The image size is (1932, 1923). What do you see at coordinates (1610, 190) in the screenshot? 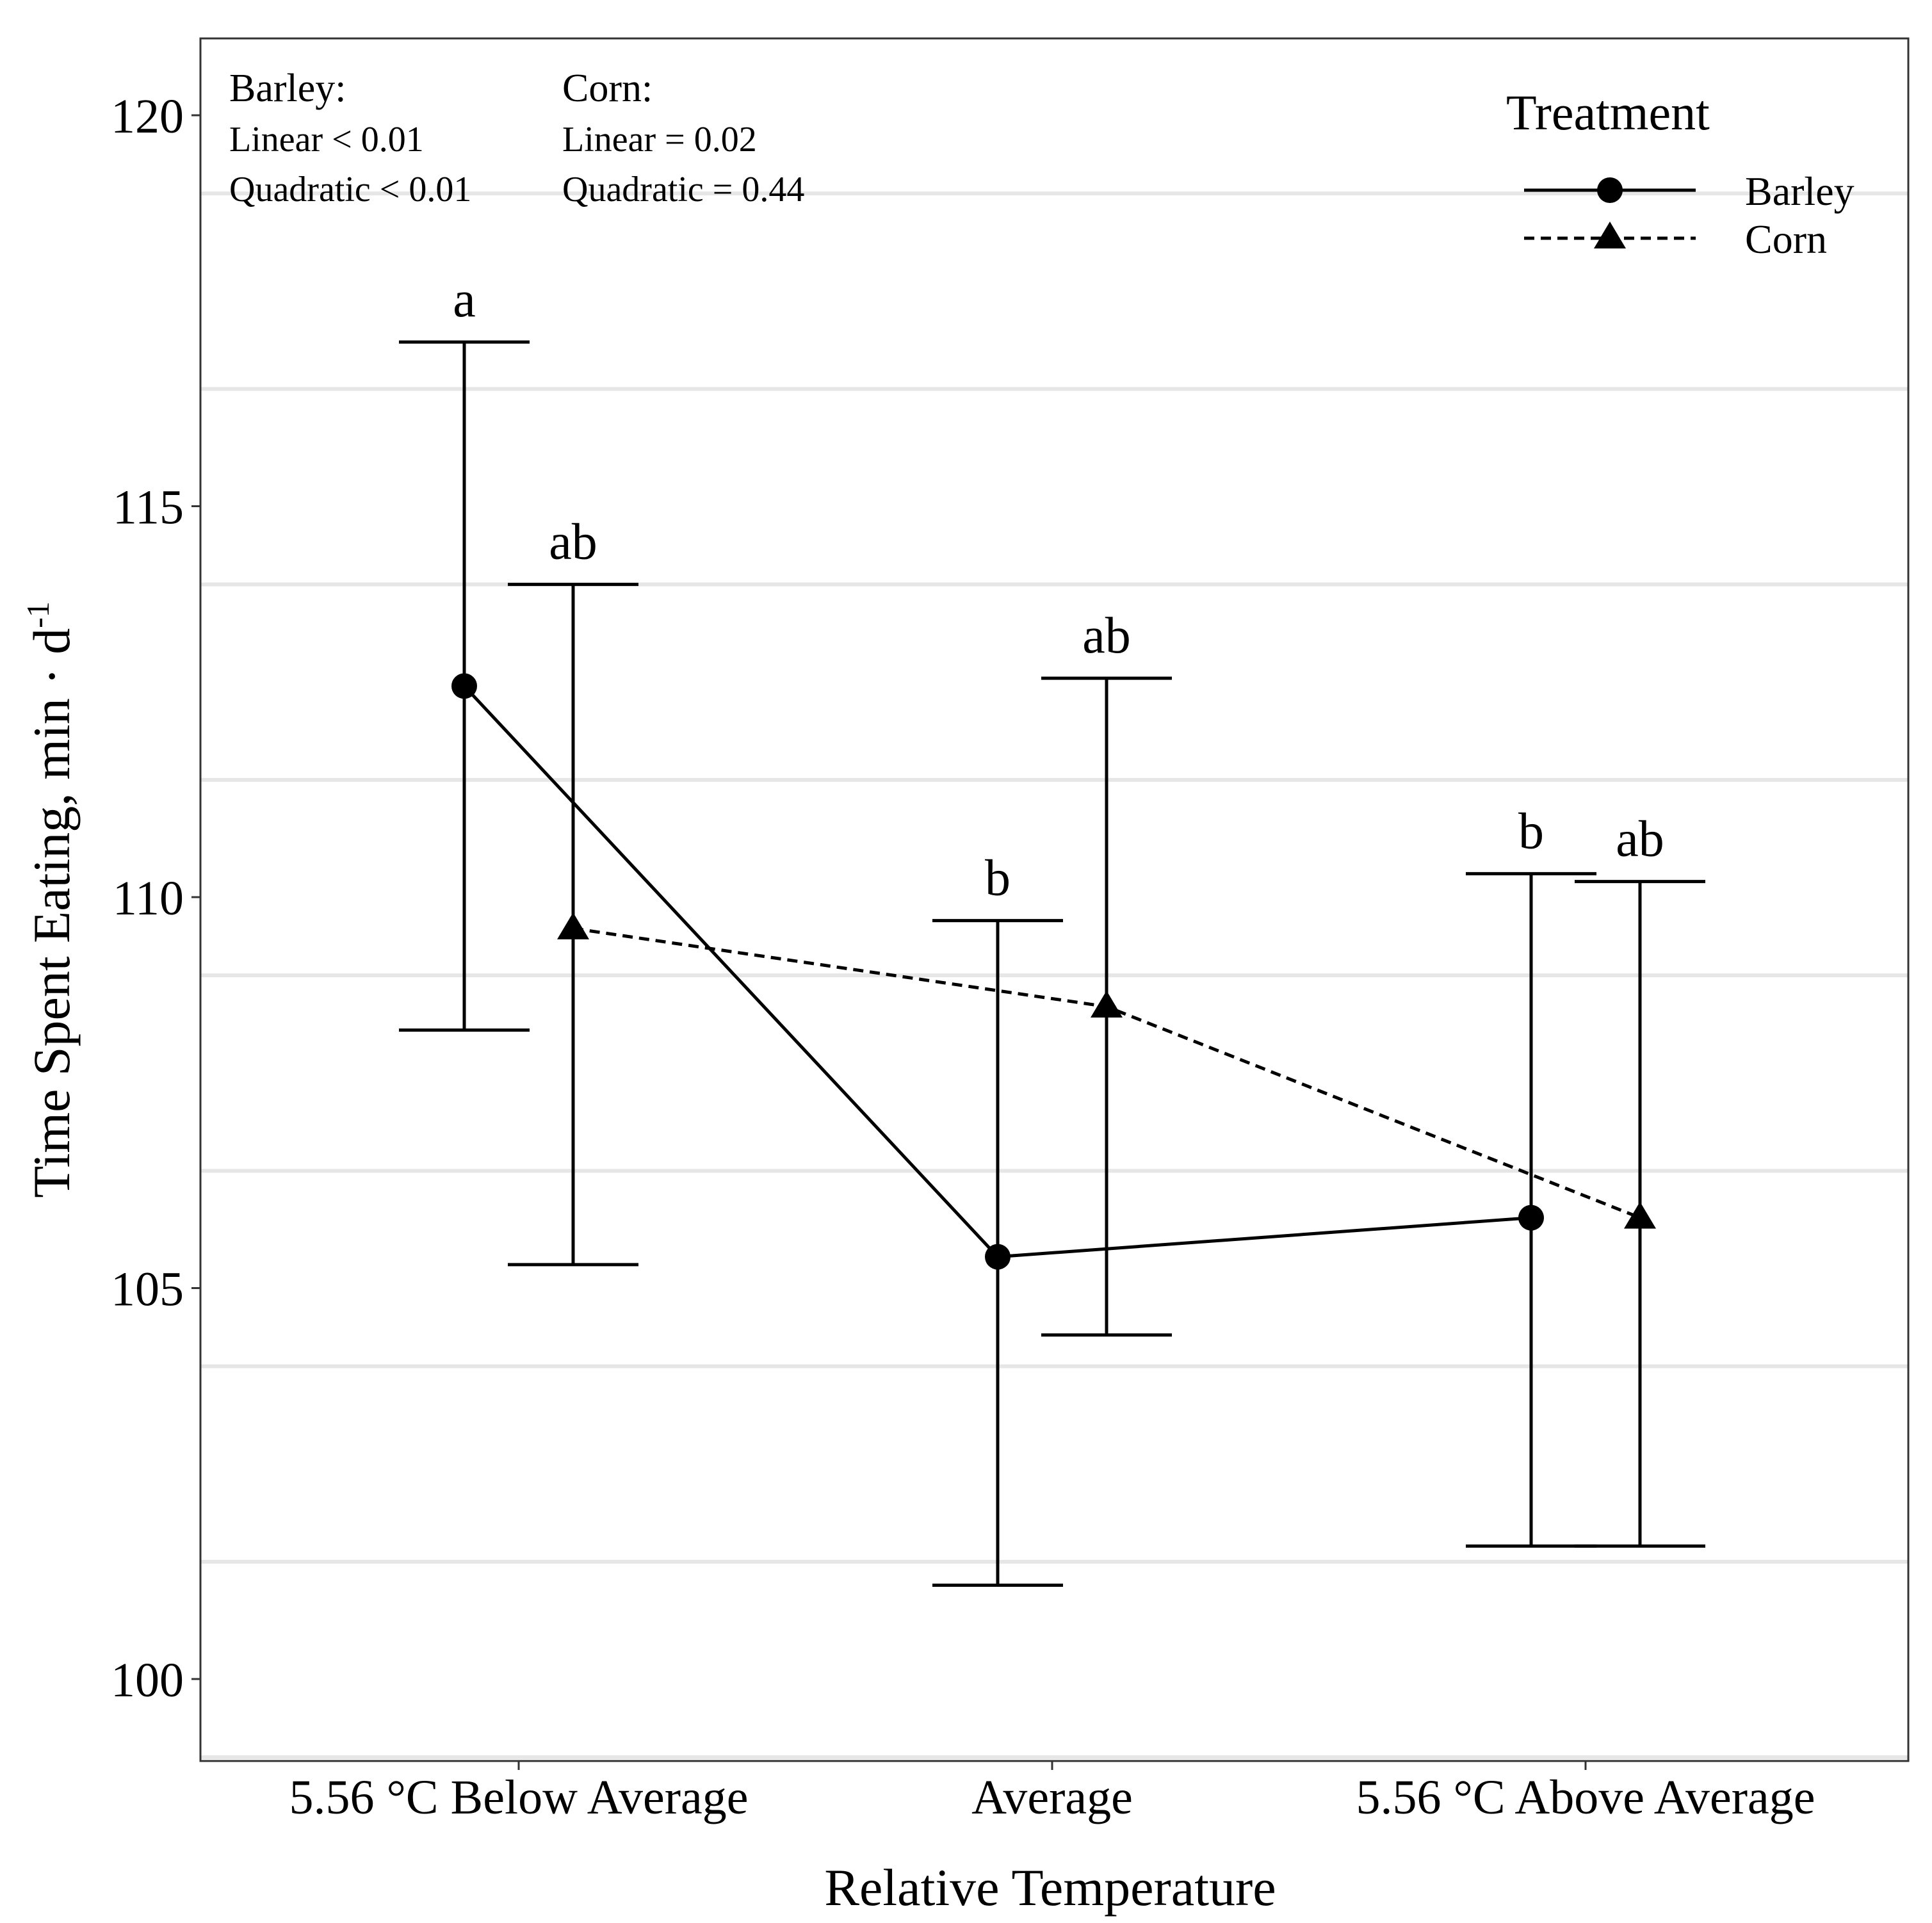
I see `legend-barley-marker` at bounding box center [1610, 190].